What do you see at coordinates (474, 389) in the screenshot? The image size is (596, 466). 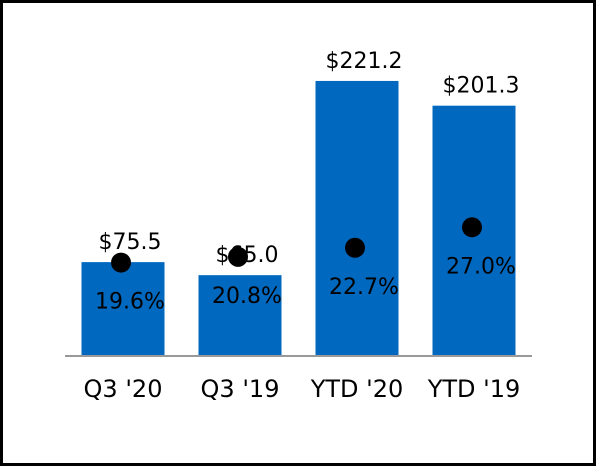 I see `x-tick-label-3: YTD '19` at bounding box center [474, 389].